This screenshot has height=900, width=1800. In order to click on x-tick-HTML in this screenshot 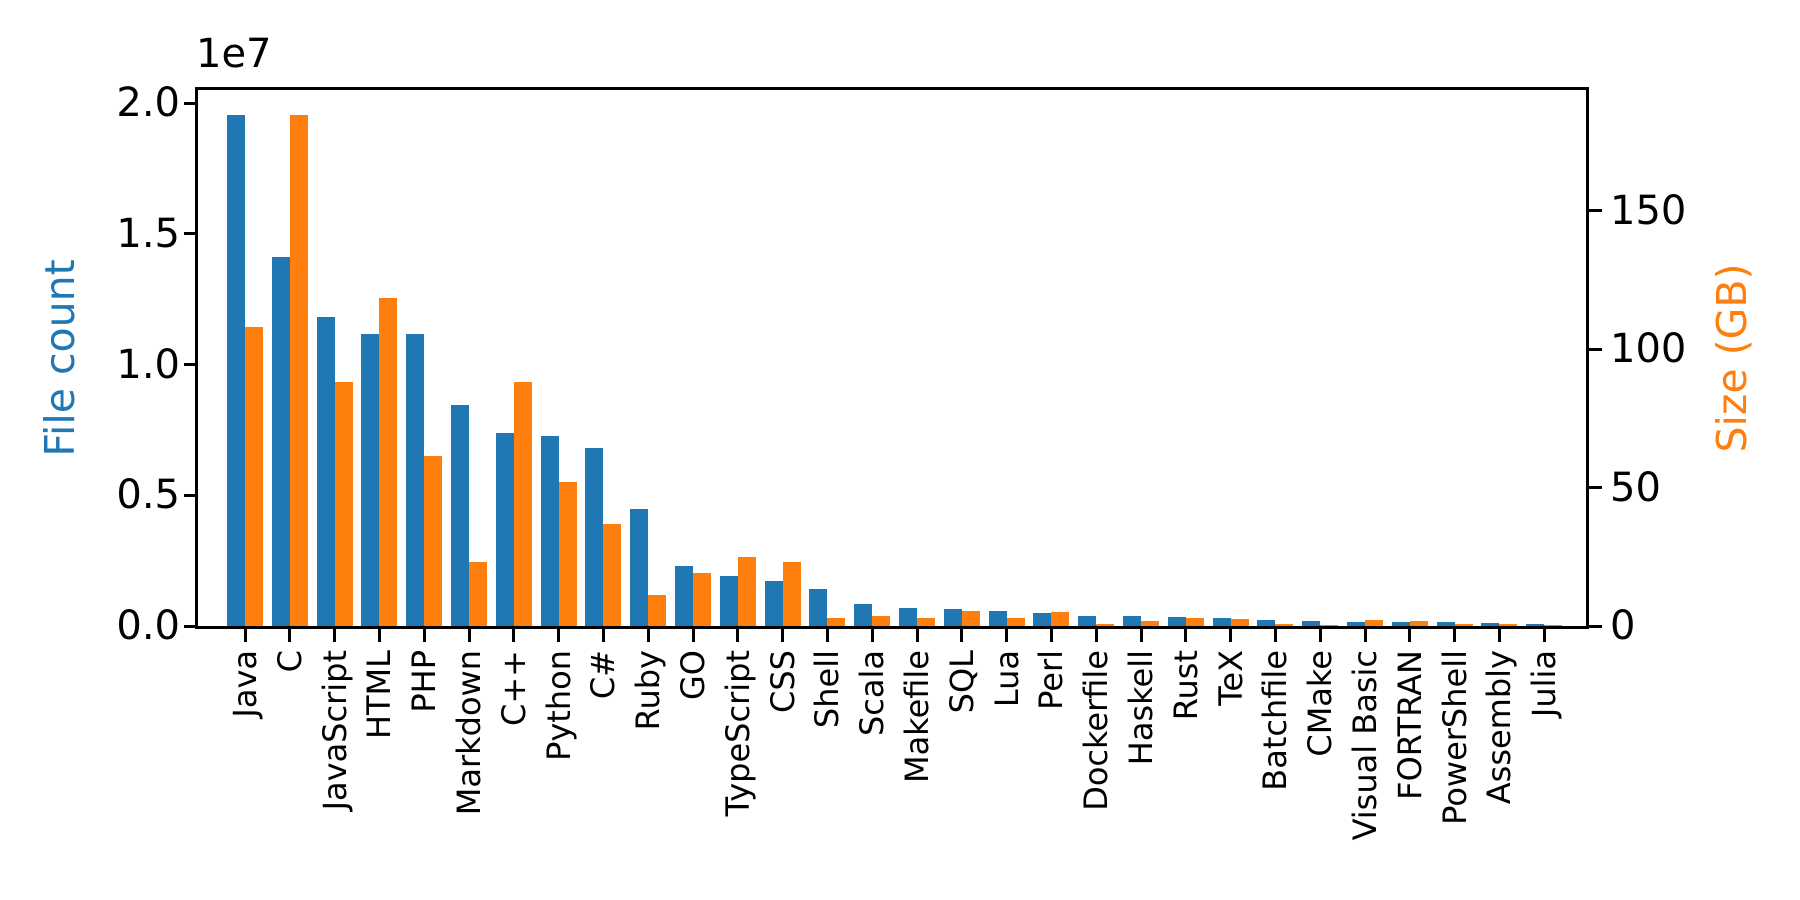, I will do `click(379, 635)`.